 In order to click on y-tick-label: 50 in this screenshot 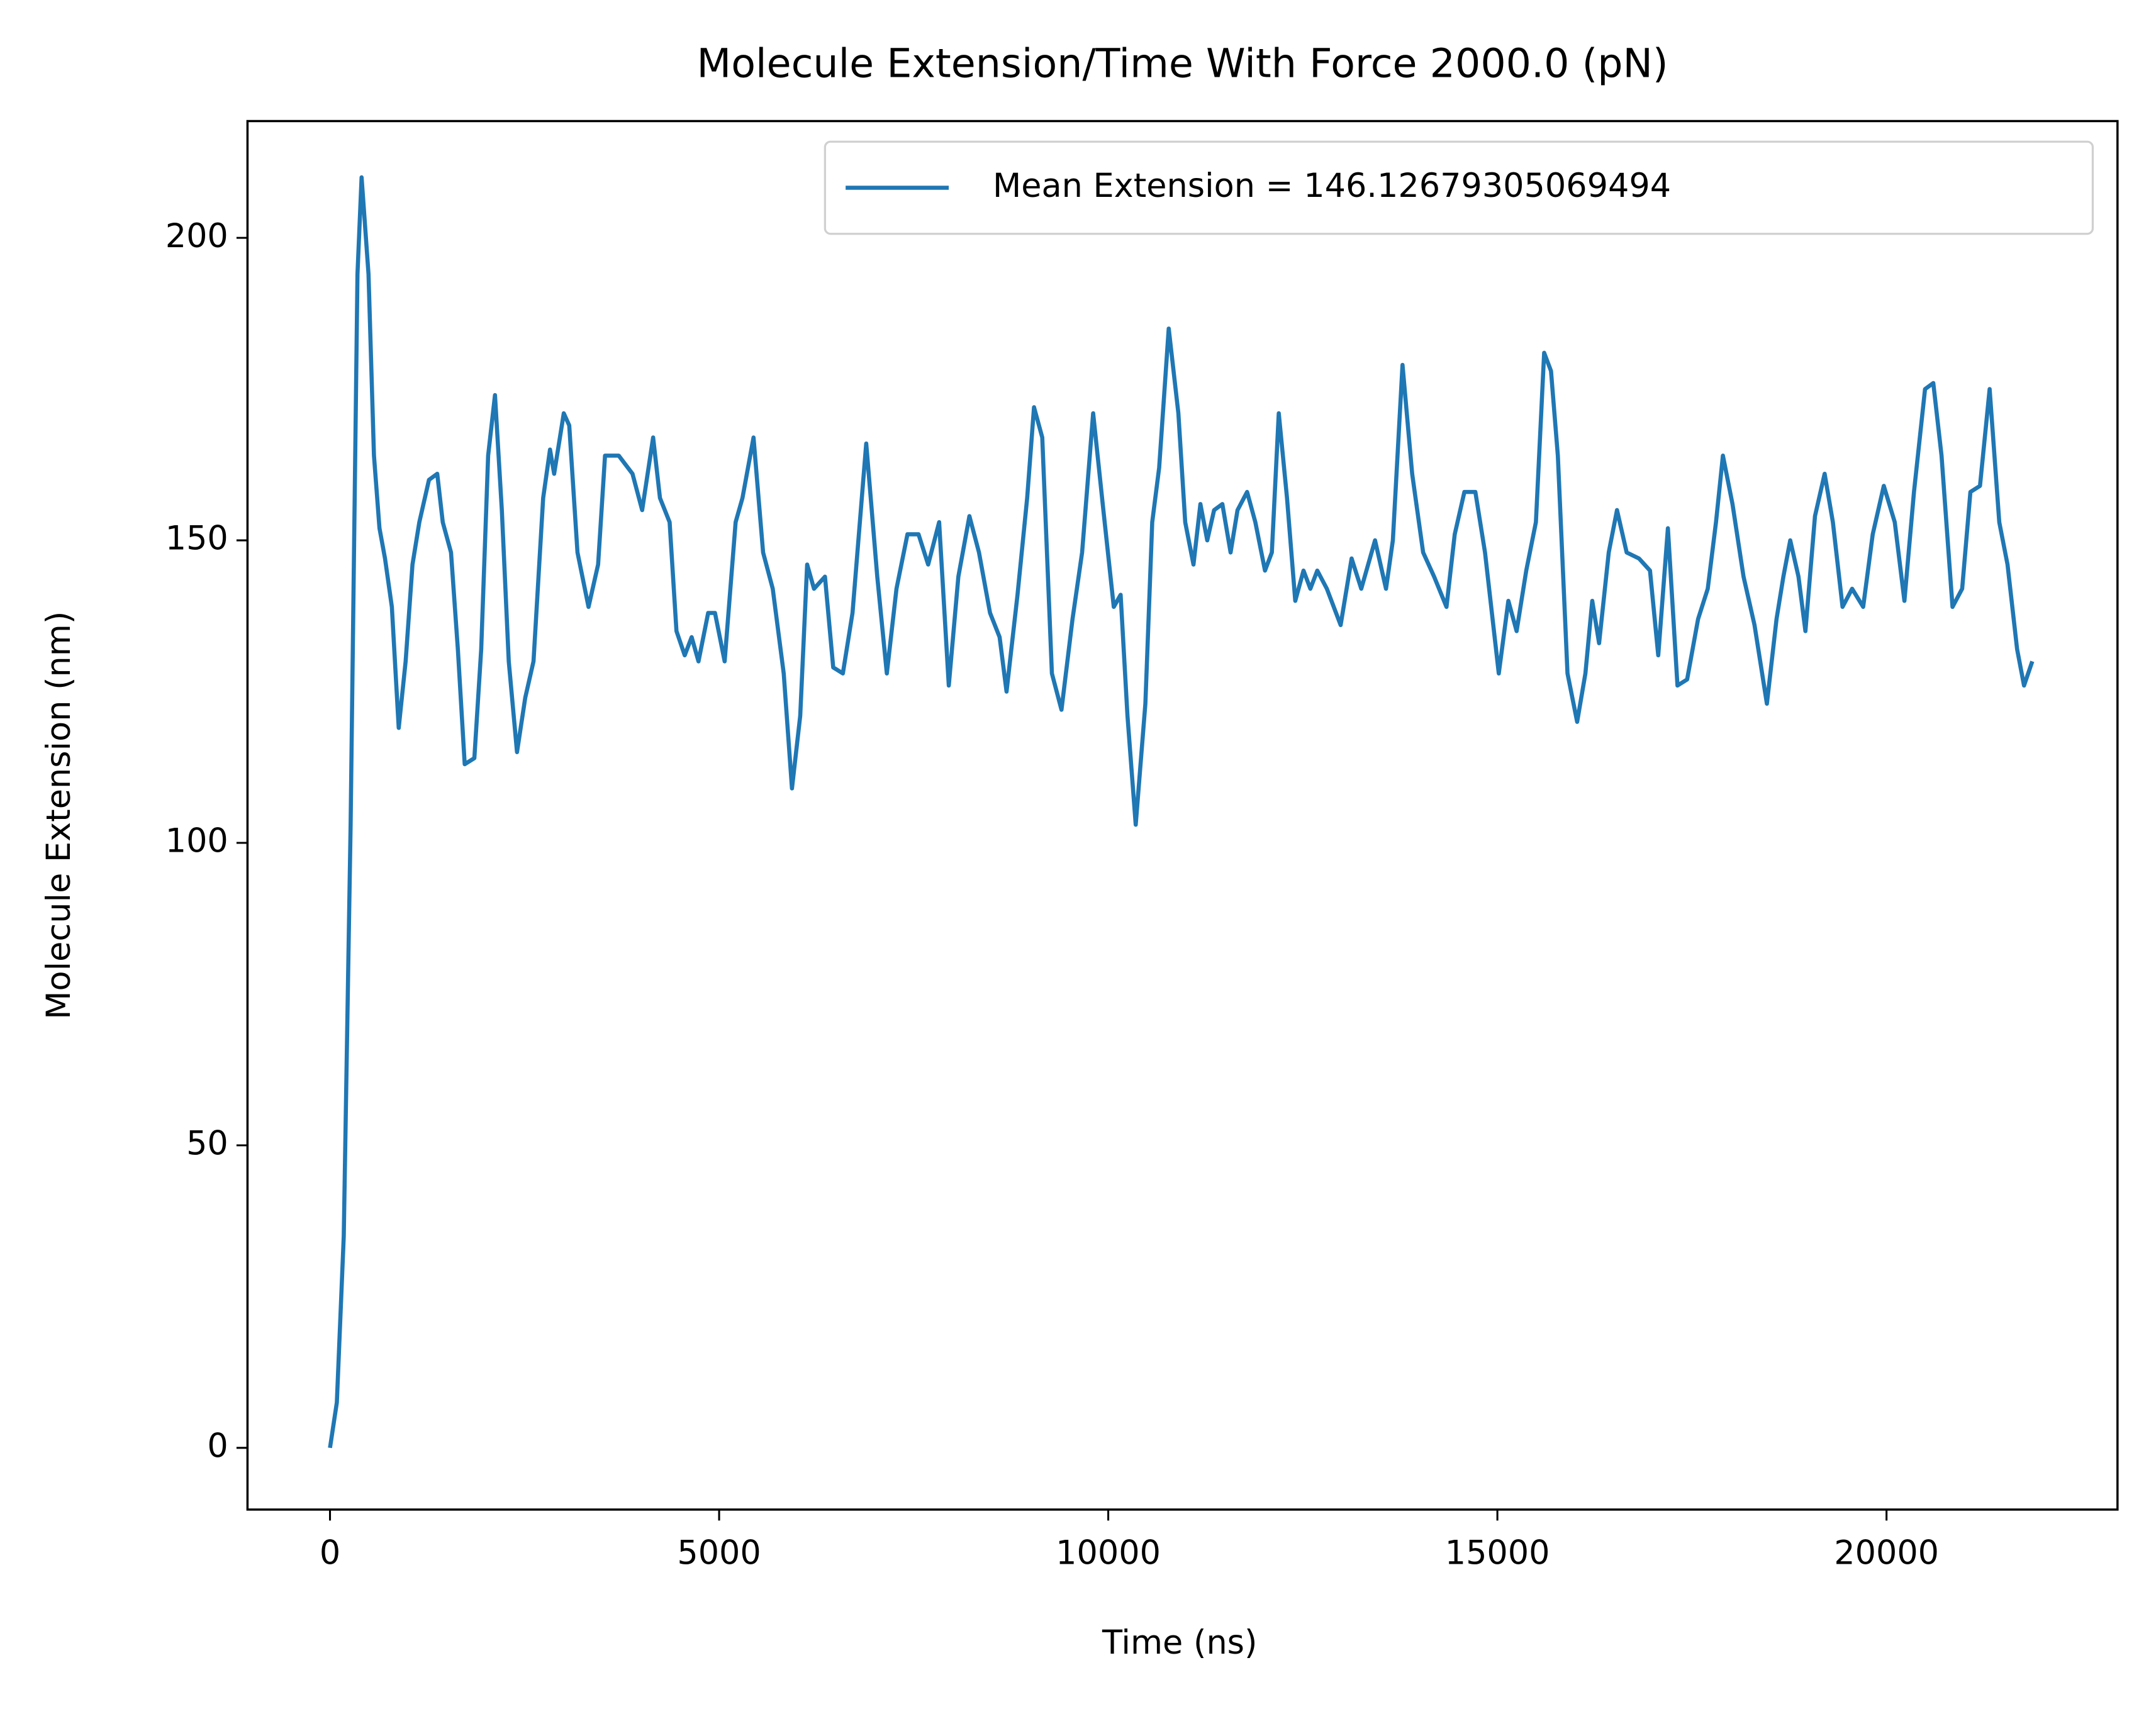, I will do `click(207, 1144)`.